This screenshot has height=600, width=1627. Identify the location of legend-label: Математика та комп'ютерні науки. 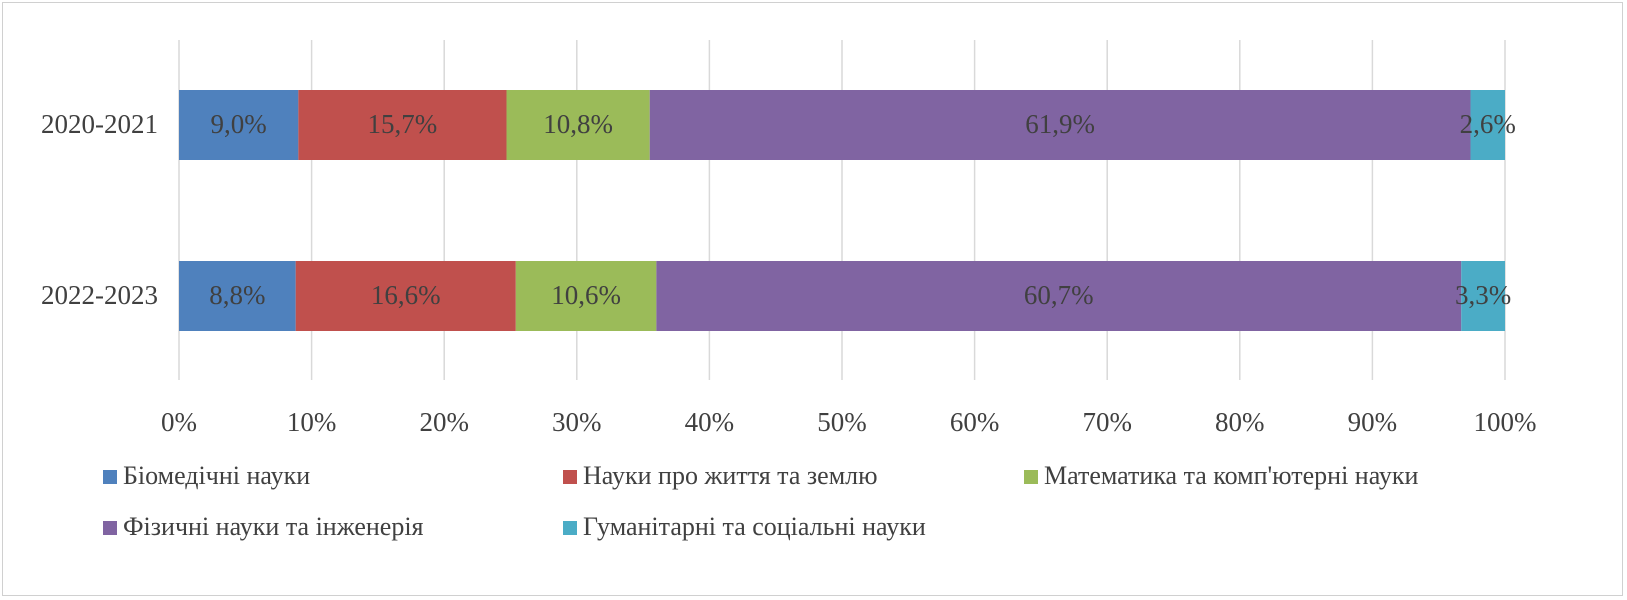
(1231, 475).